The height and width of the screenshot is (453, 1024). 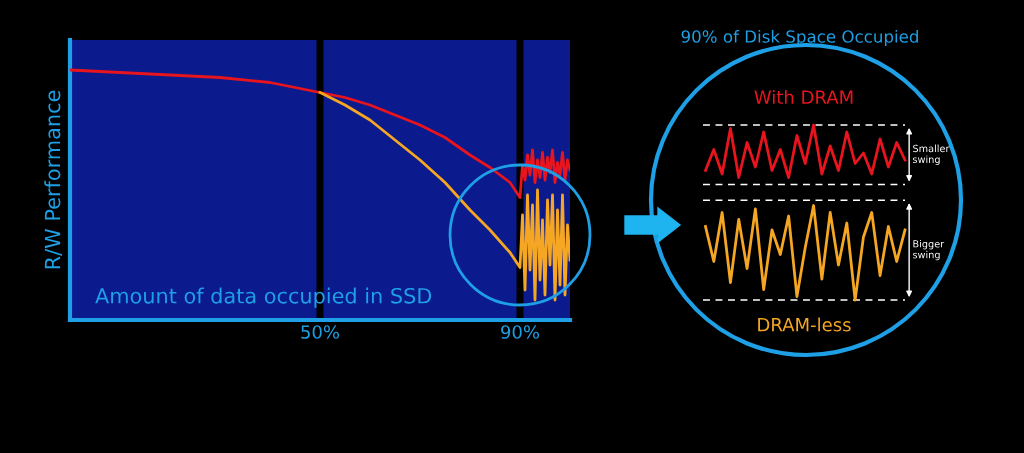 I want to click on series-label: With DRAM, so click(x=803, y=97).